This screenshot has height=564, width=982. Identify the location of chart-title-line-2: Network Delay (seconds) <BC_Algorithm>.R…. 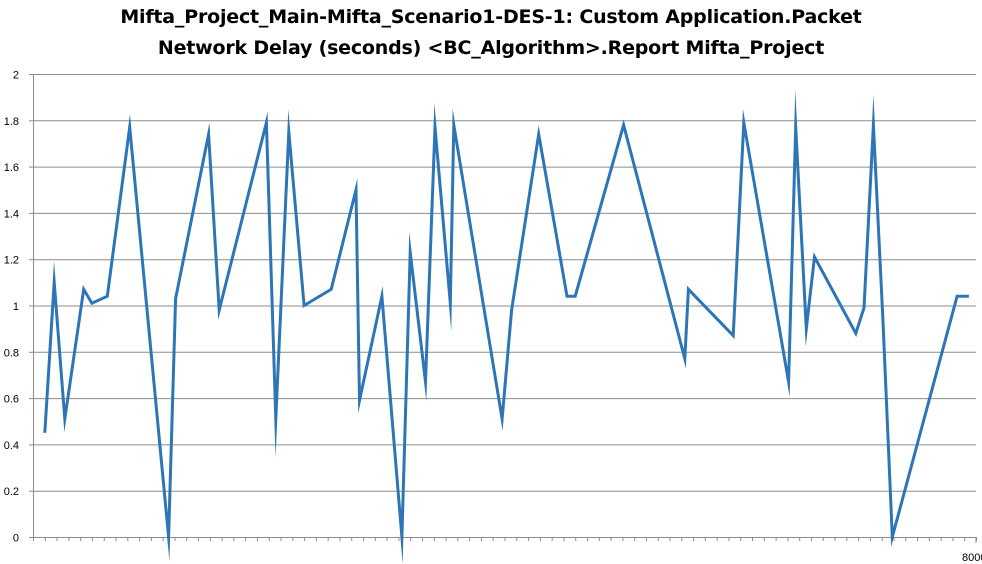
(491, 48).